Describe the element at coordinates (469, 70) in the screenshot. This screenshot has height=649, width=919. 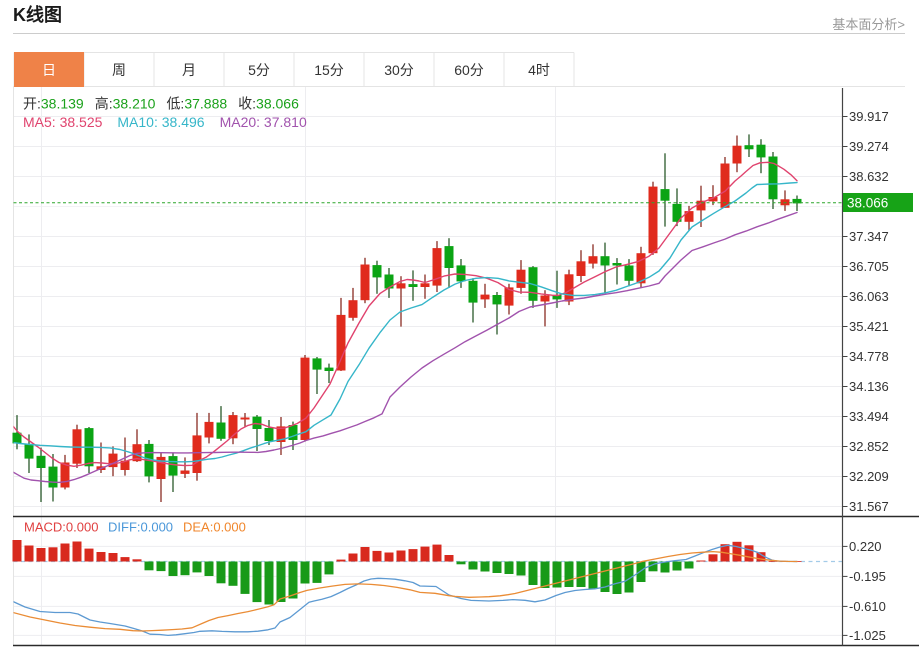
I see `svg-text: 60分` at that location.